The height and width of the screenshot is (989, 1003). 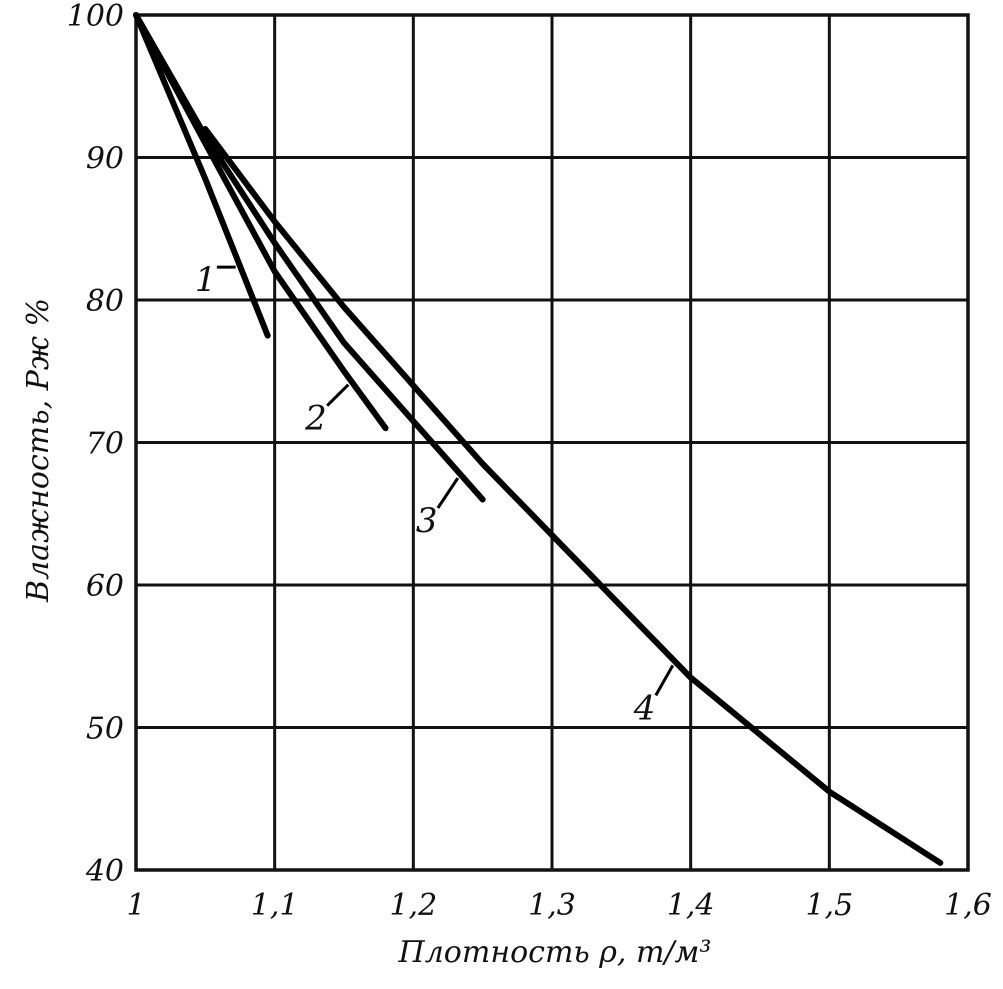 I want to click on y-tick-label: 100, so click(x=95, y=17).